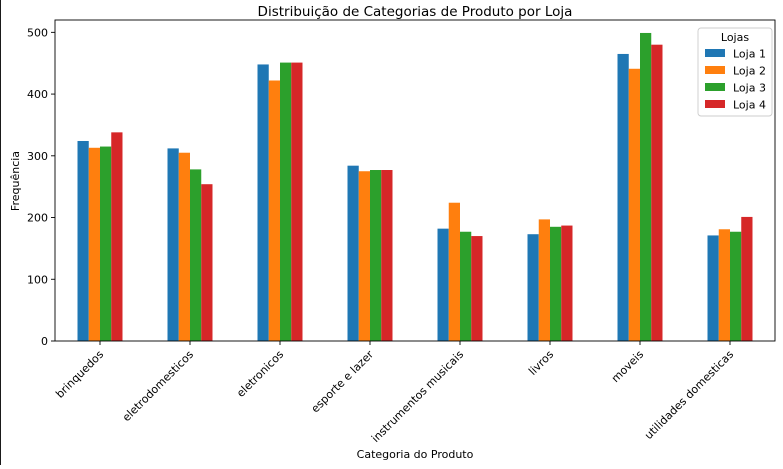 The image size is (783, 469). I want to click on y-axis: 0 100 200 300 400 500, so click(41, 187).